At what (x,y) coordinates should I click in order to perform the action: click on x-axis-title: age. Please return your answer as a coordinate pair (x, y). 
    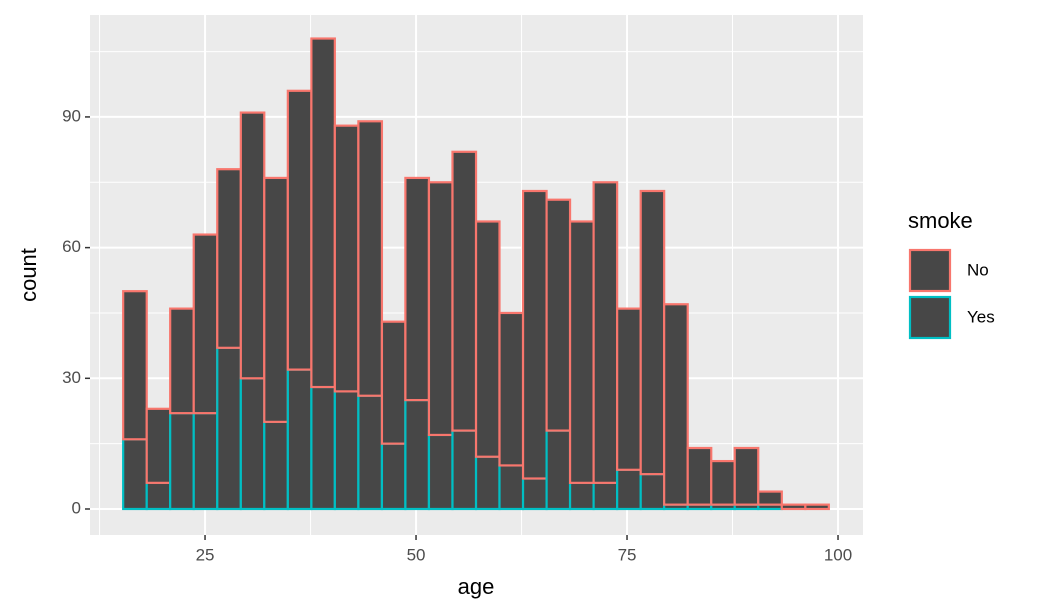
    Looking at the image, I should click on (476, 586).